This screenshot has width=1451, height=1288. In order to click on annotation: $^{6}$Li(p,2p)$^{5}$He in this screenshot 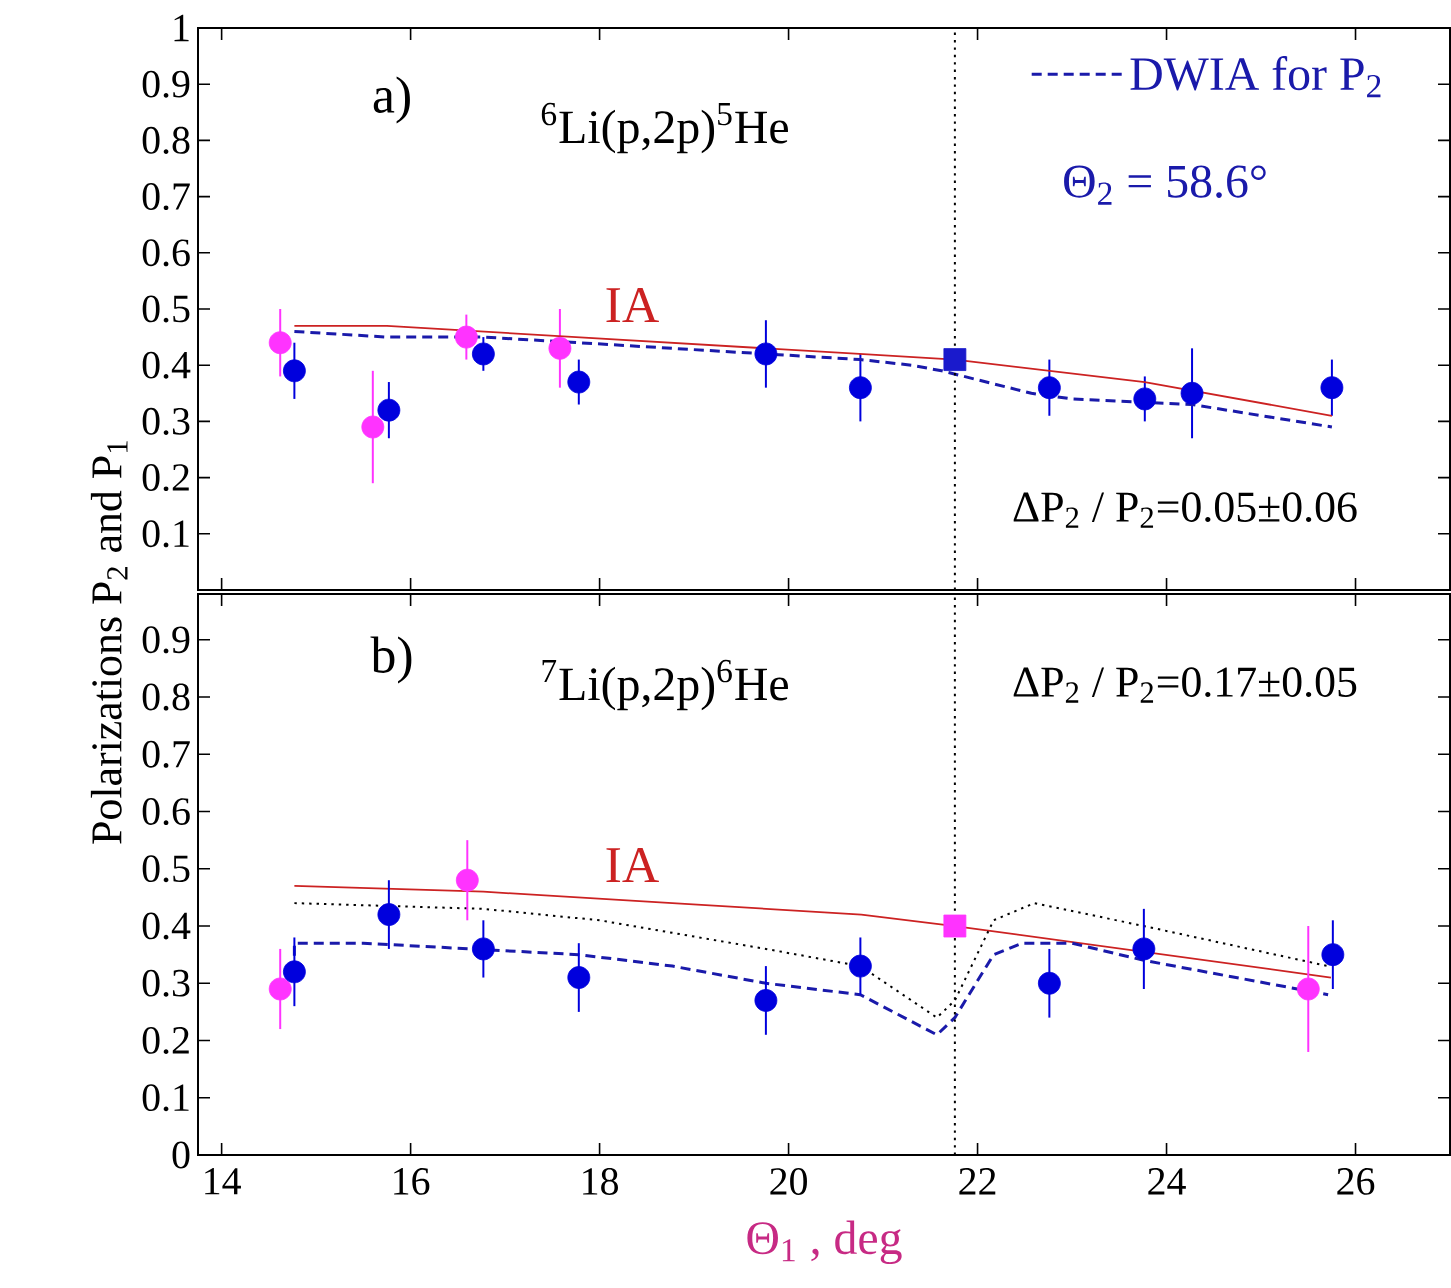, I will do `click(664, 128)`.